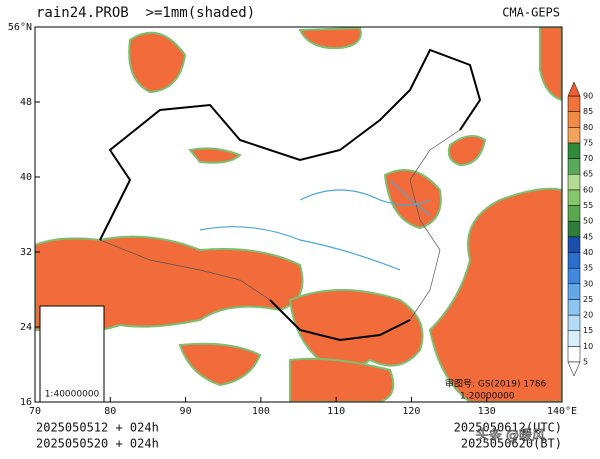  Describe the element at coordinates (26, 327) in the screenshot. I see `y-tick-label: 24` at that location.